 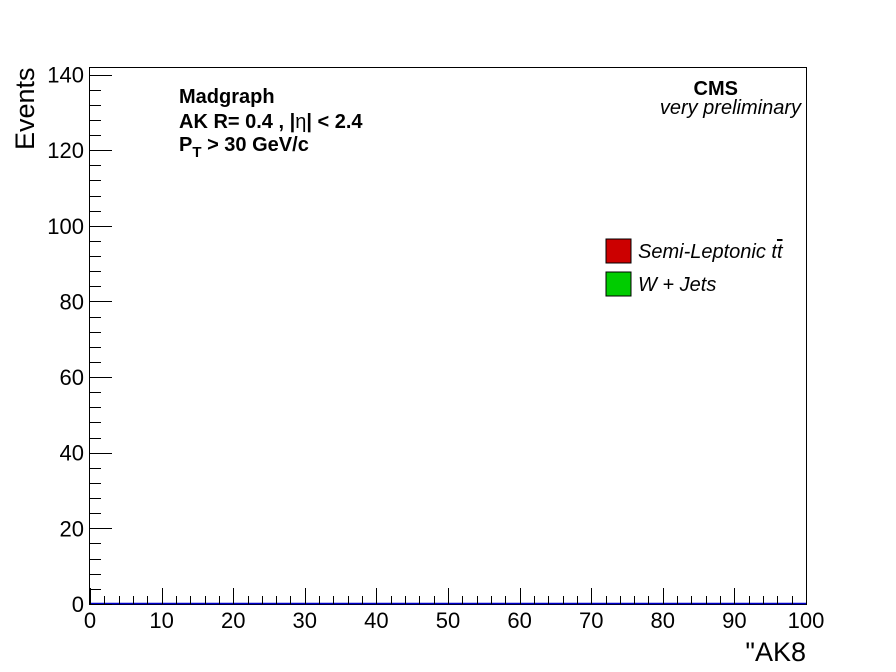 I want to click on pt-cut-subscript: T, so click(x=196, y=152).